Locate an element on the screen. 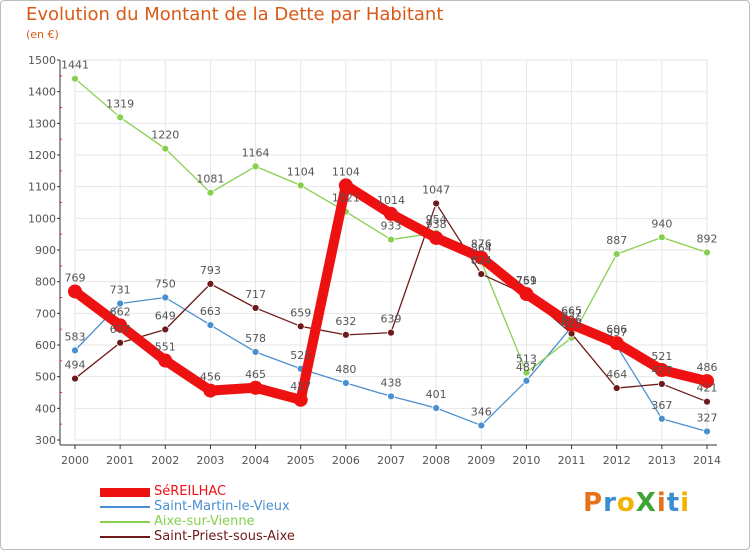 This screenshot has height=550, width=750. data-label: 824 is located at coordinates (481, 260).